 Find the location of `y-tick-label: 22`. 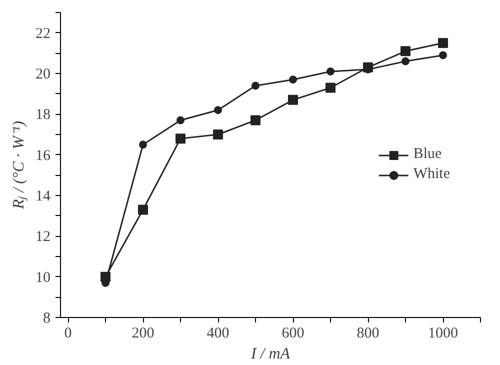

y-tick-label: 22 is located at coordinates (43, 34).